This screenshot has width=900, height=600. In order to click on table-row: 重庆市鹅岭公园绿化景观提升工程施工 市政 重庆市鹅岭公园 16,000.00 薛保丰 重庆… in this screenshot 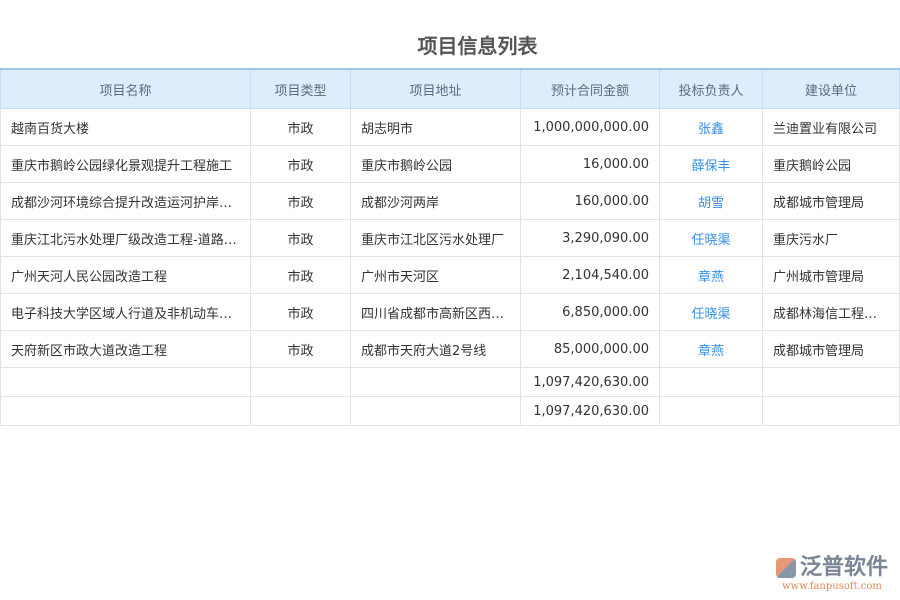, I will do `click(450, 164)`.